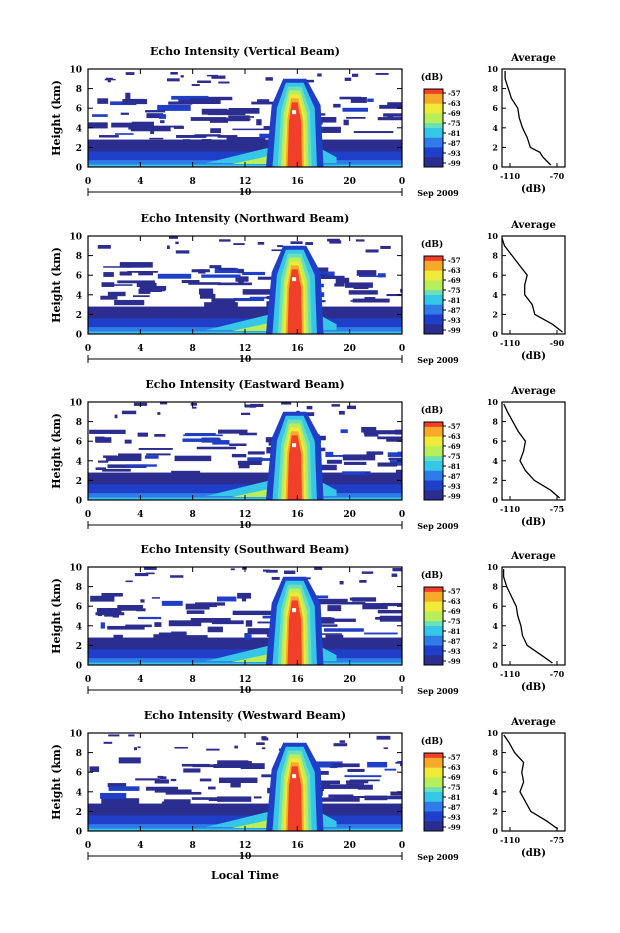 The width and height of the screenshot is (620, 933). Describe the element at coordinates (454, 591) in the screenshot. I see `colorbar-tick-label: -57` at that location.